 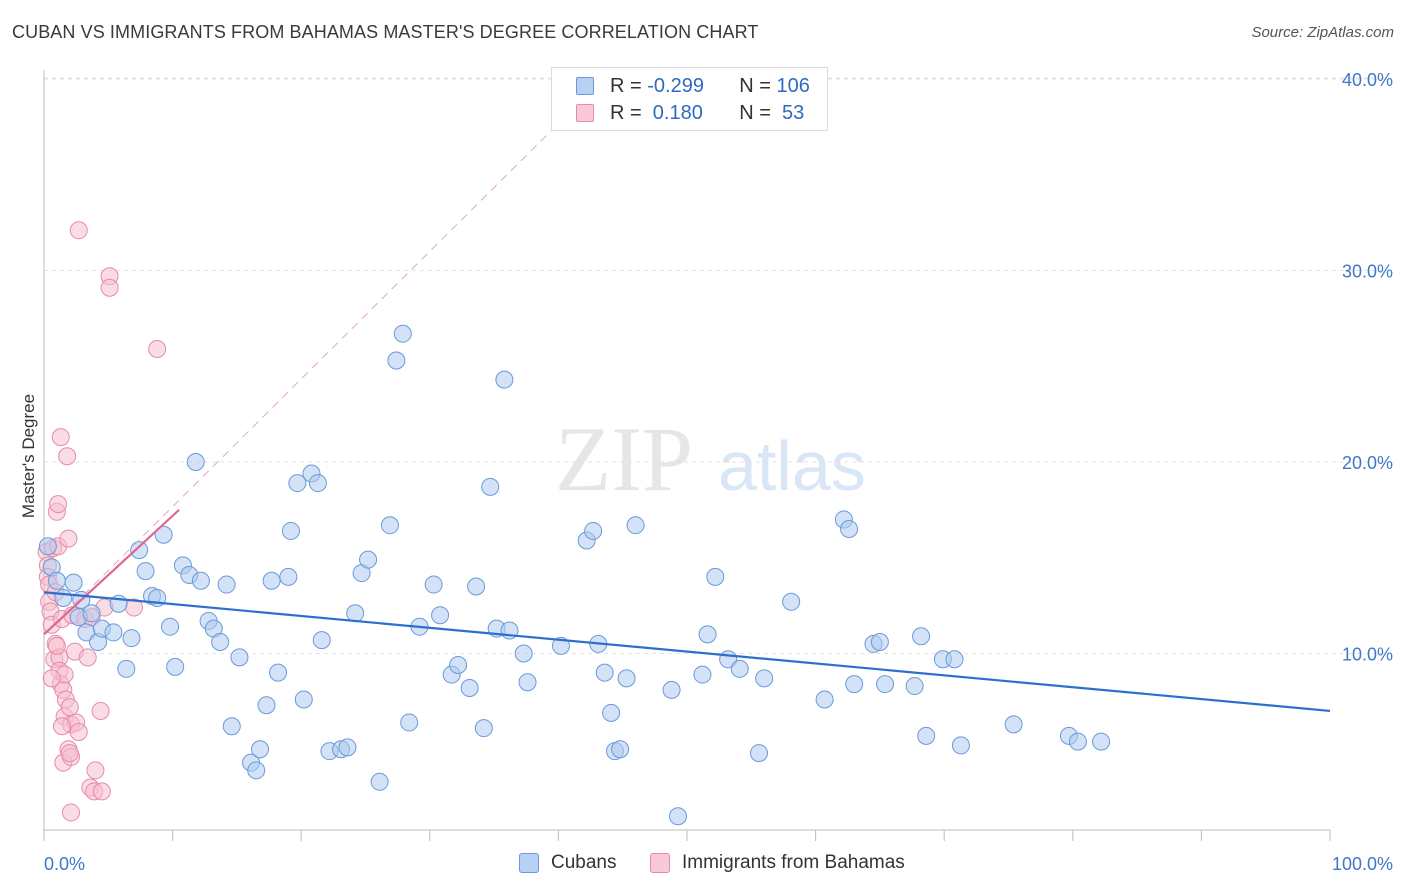 I want to click on cubans-trend-line, so click(x=687, y=652).